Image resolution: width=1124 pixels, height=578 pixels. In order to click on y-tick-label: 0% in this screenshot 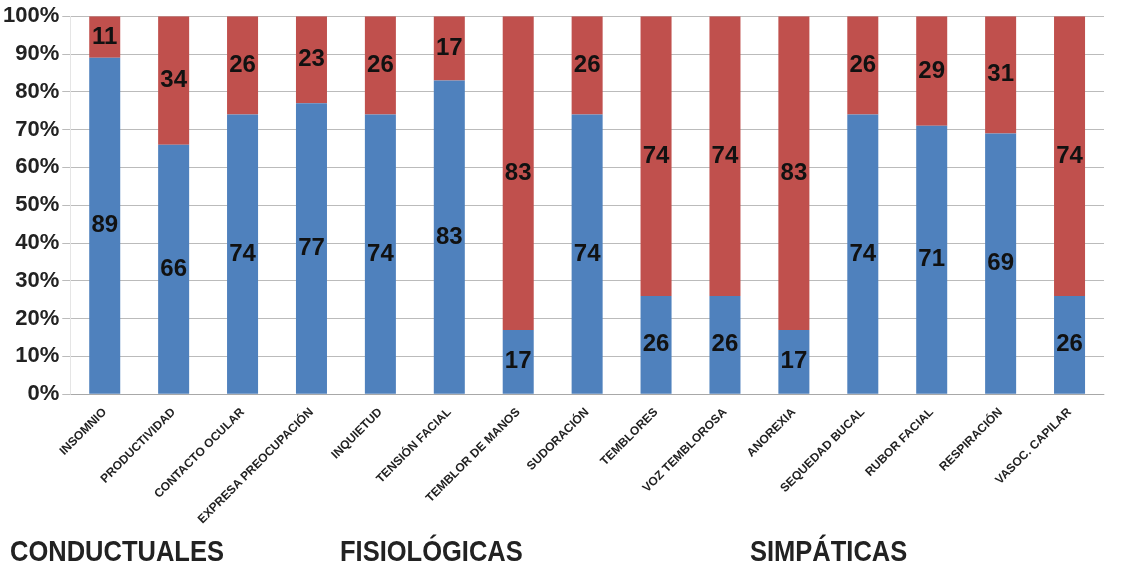, I will do `click(43, 393)`.